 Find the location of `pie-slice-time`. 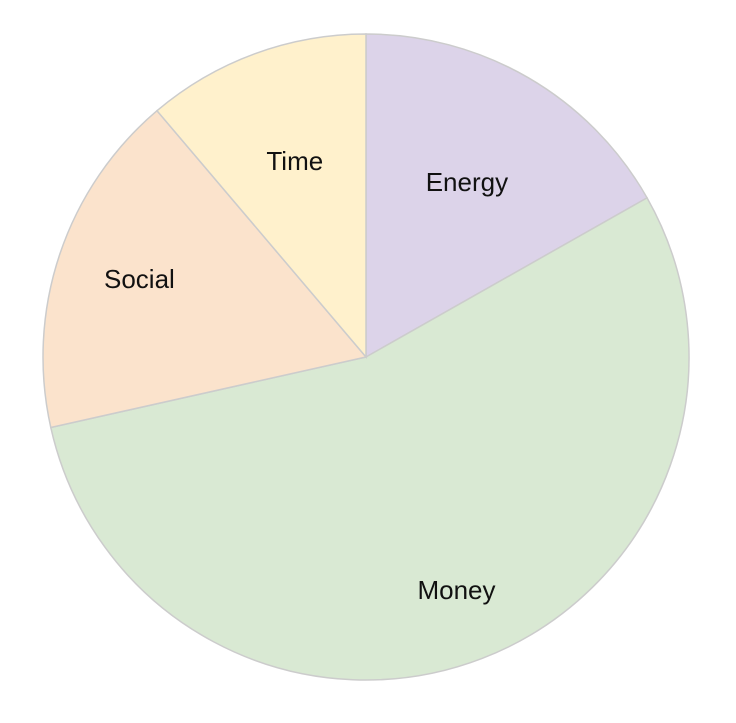

pie-slice-time is located at coordinates (261, 196).